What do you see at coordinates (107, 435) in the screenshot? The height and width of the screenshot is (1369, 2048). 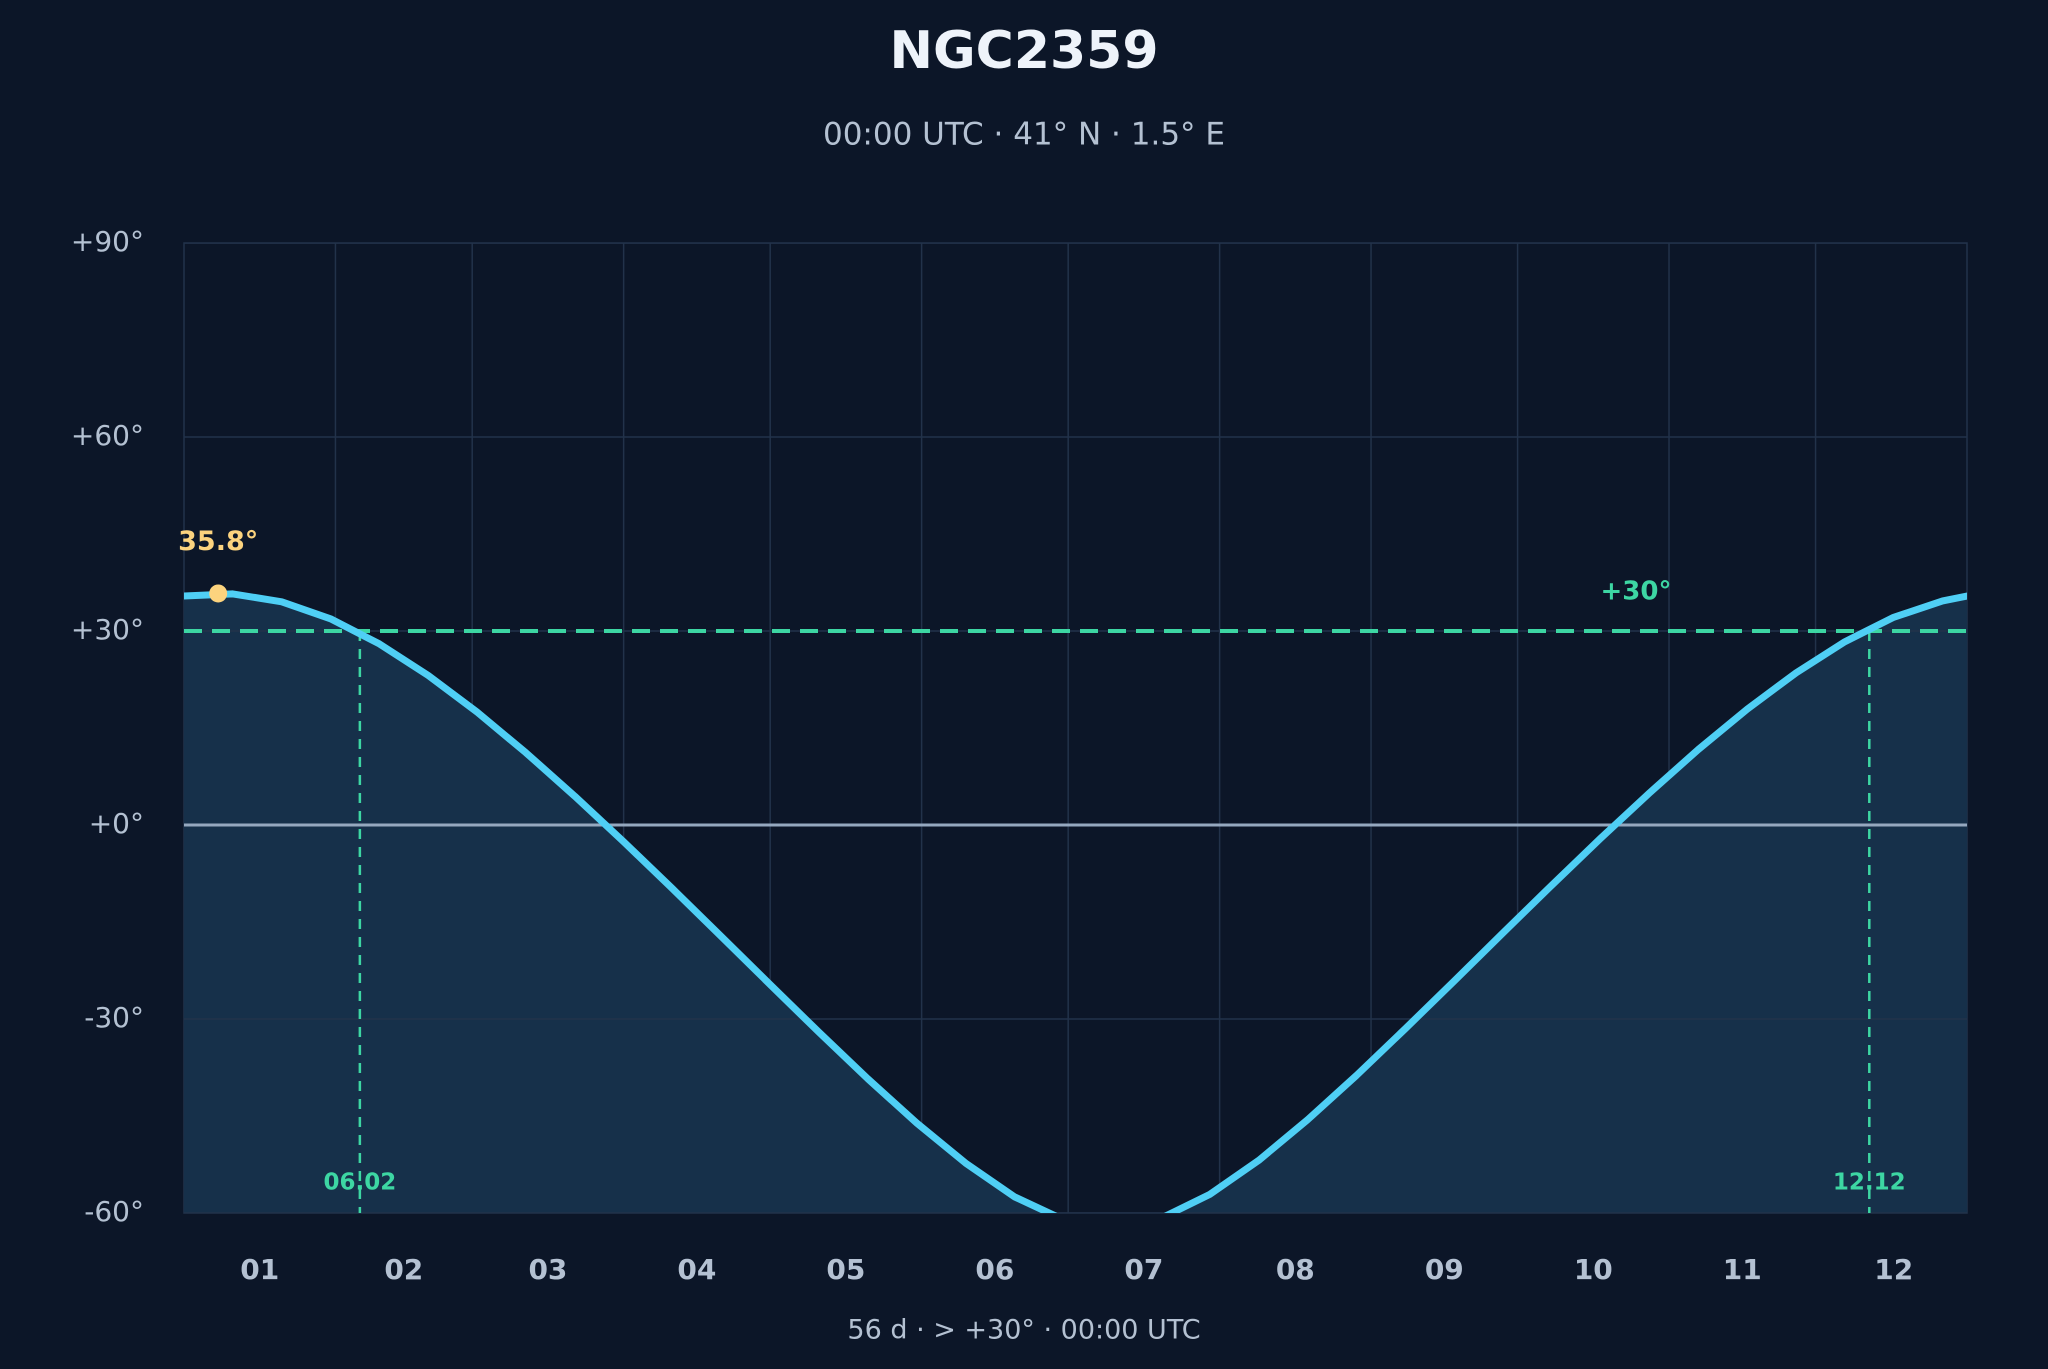 I see `y-tick-label: +60°` at bounding box center [107, 435].